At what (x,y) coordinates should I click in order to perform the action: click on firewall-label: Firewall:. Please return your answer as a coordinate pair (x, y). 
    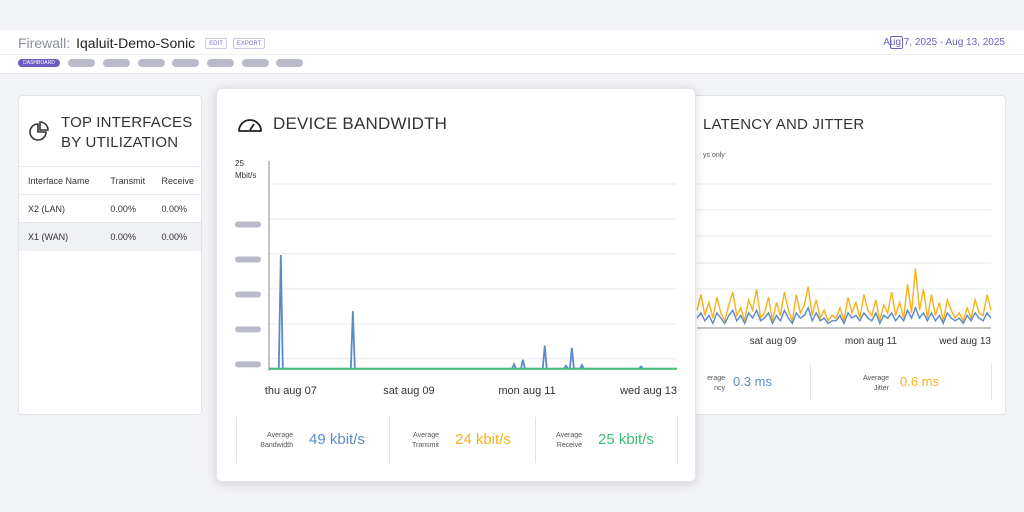
    Looking at the image, I should click on (44, 43).